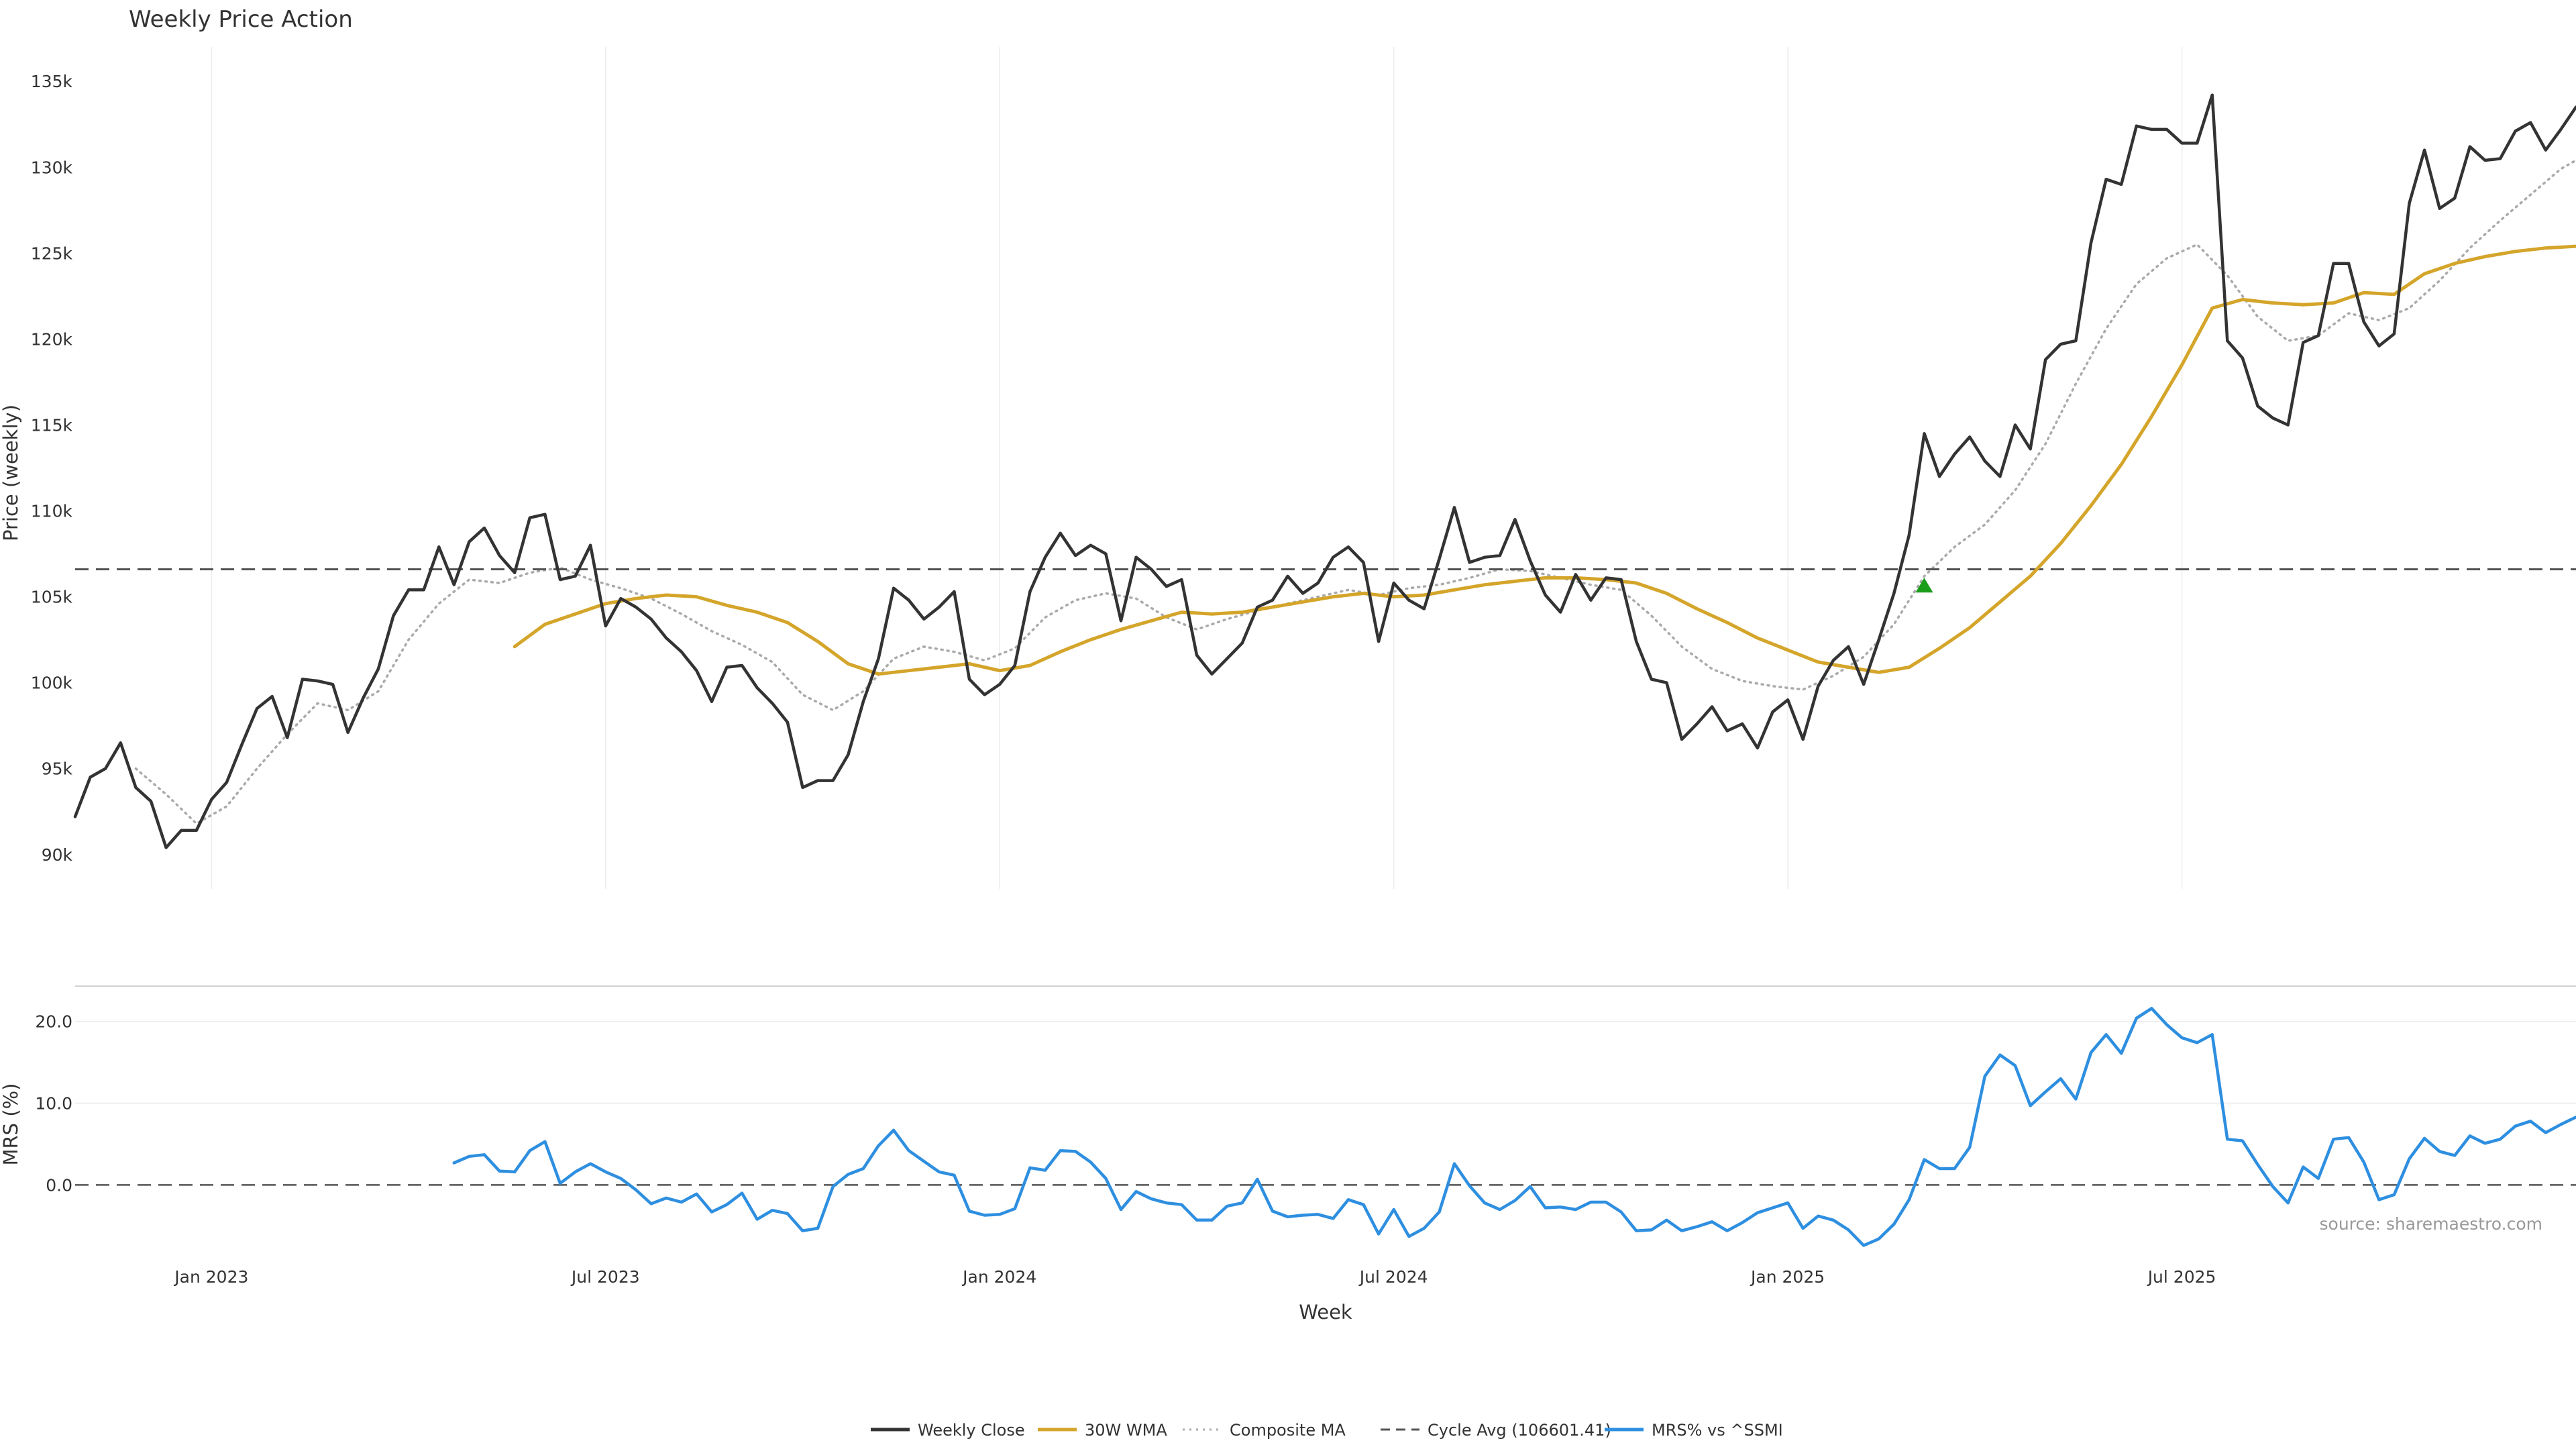 The image size is (2576, 1449). Describe the element at coordinates (1519, 1430) in the screenshot. I see `legend-label-cycle-avg-106601-41: Cycle Avg (106601.41)` at that location.